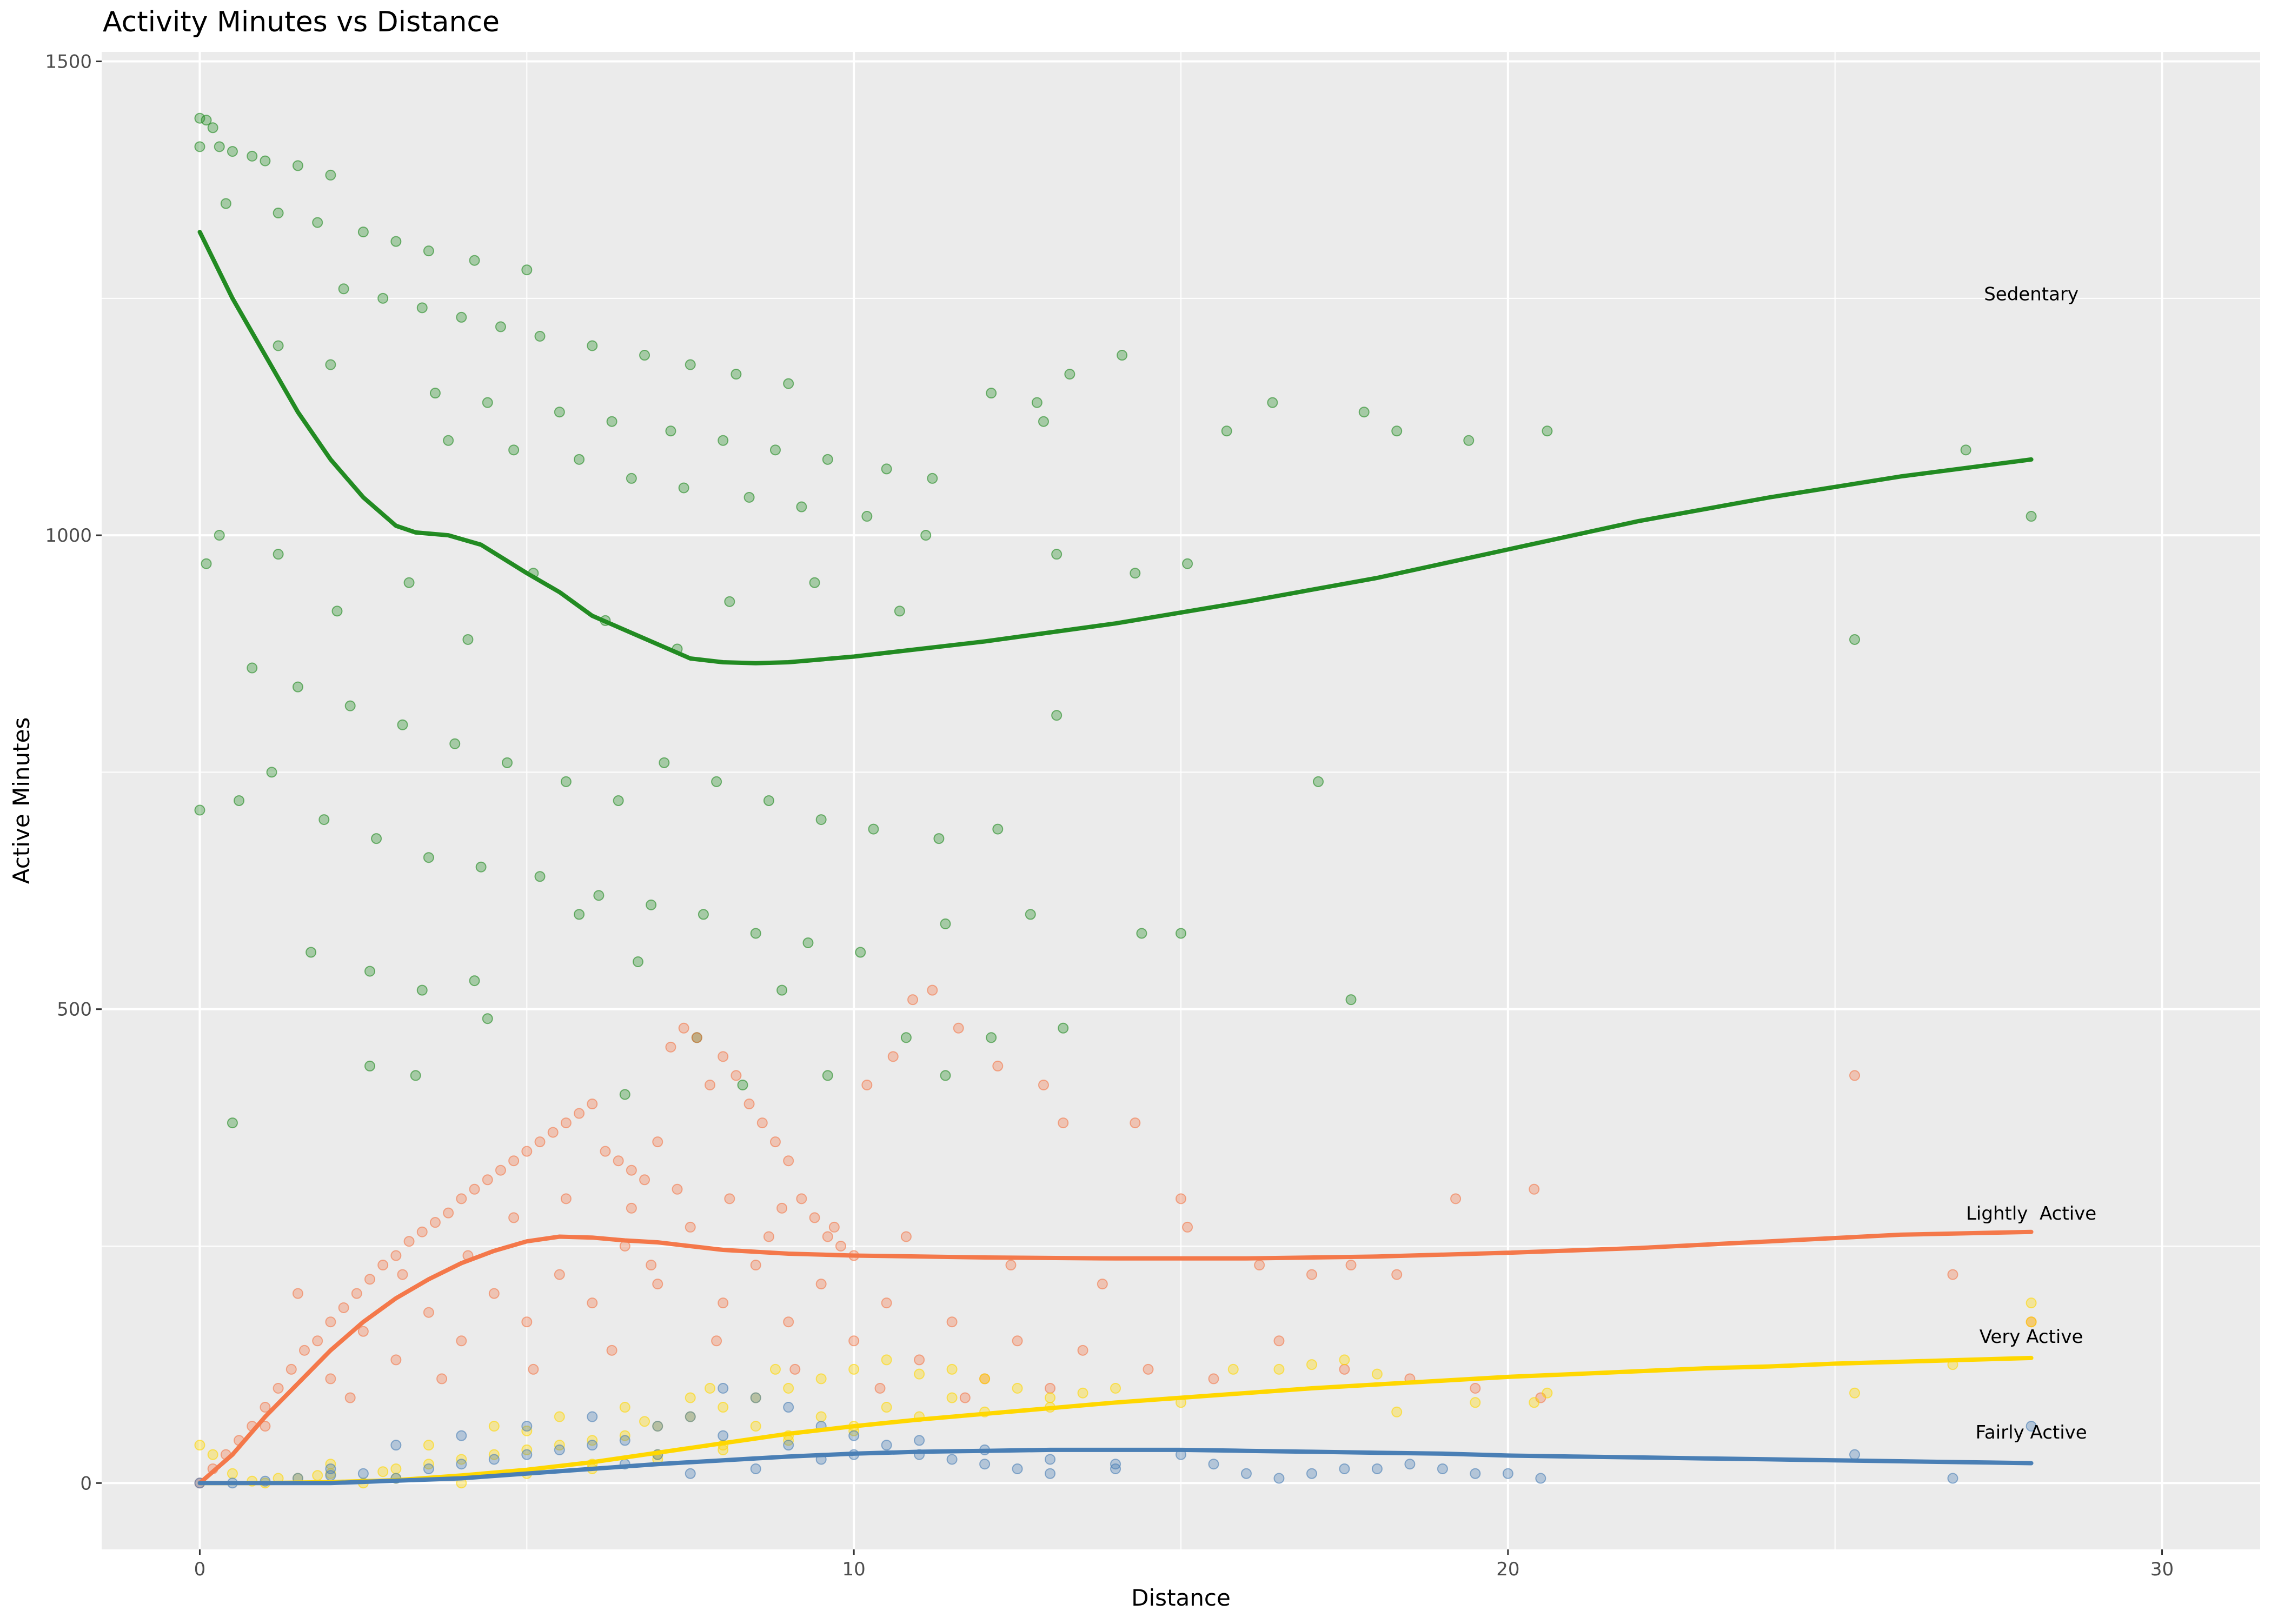 The height and width of the screenshot is (1624, 2271). Describe the element at coordinates (74, 1010) in the screenshot. I see `y-tick-label: 500` at that location.